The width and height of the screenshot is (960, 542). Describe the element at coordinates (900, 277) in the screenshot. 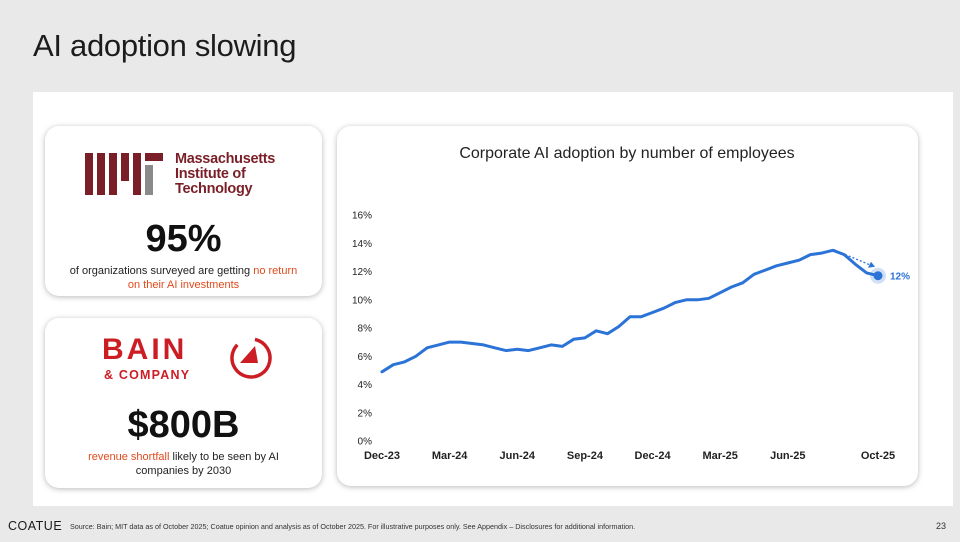

I see `end-value-label: 12%` at that location.